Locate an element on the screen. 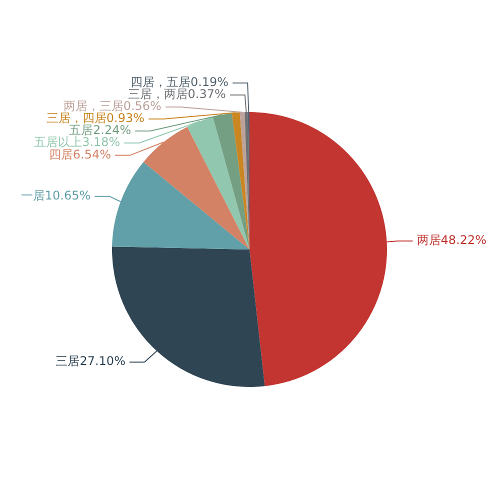  slice-label: 一居10.65% is located at coordinates (55, 195).